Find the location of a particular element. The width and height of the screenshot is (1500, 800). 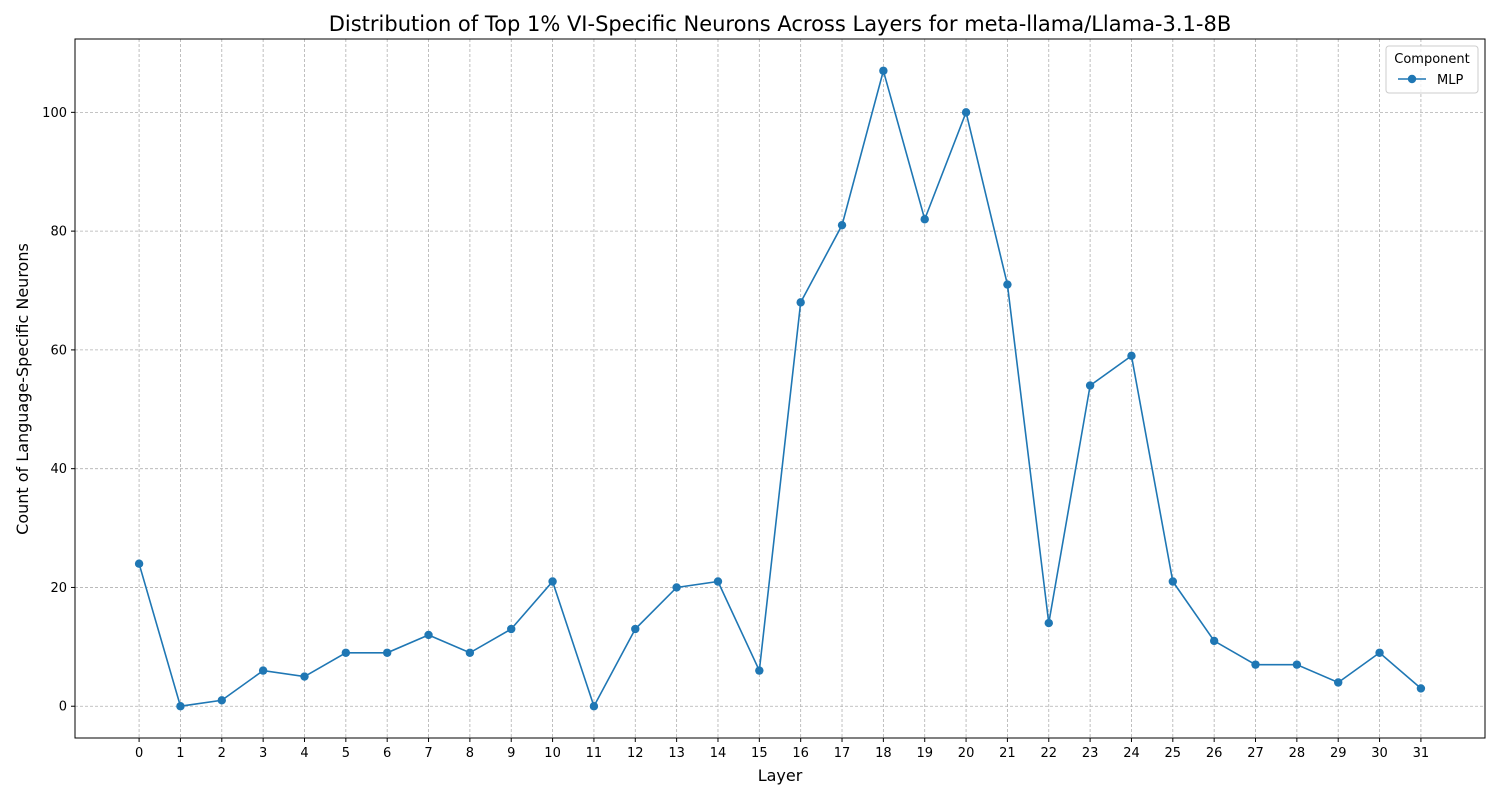

x-tick-label: 0 is located at coordinates (139, 753).